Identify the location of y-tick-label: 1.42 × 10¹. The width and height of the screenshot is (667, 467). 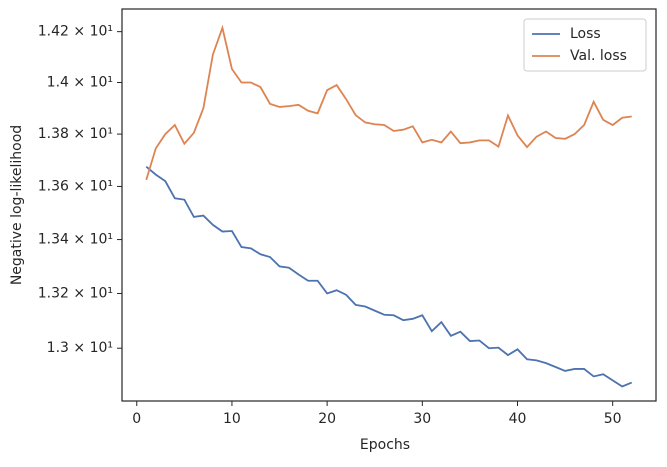
(75, 32).